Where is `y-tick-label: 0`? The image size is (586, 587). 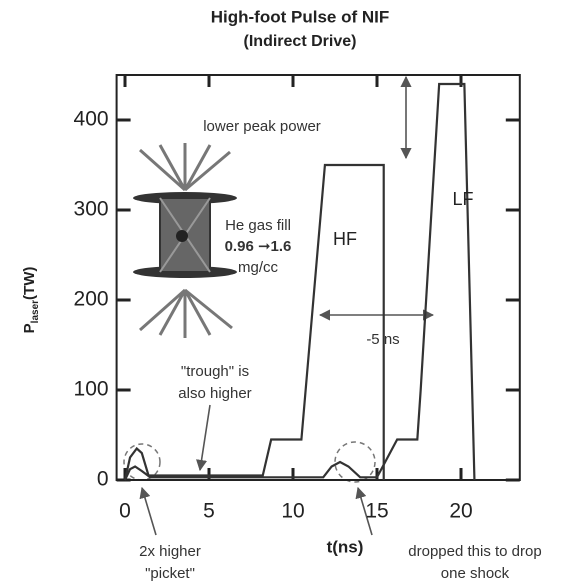 y-tick-label: 0 is located at coordinates (103, 479).